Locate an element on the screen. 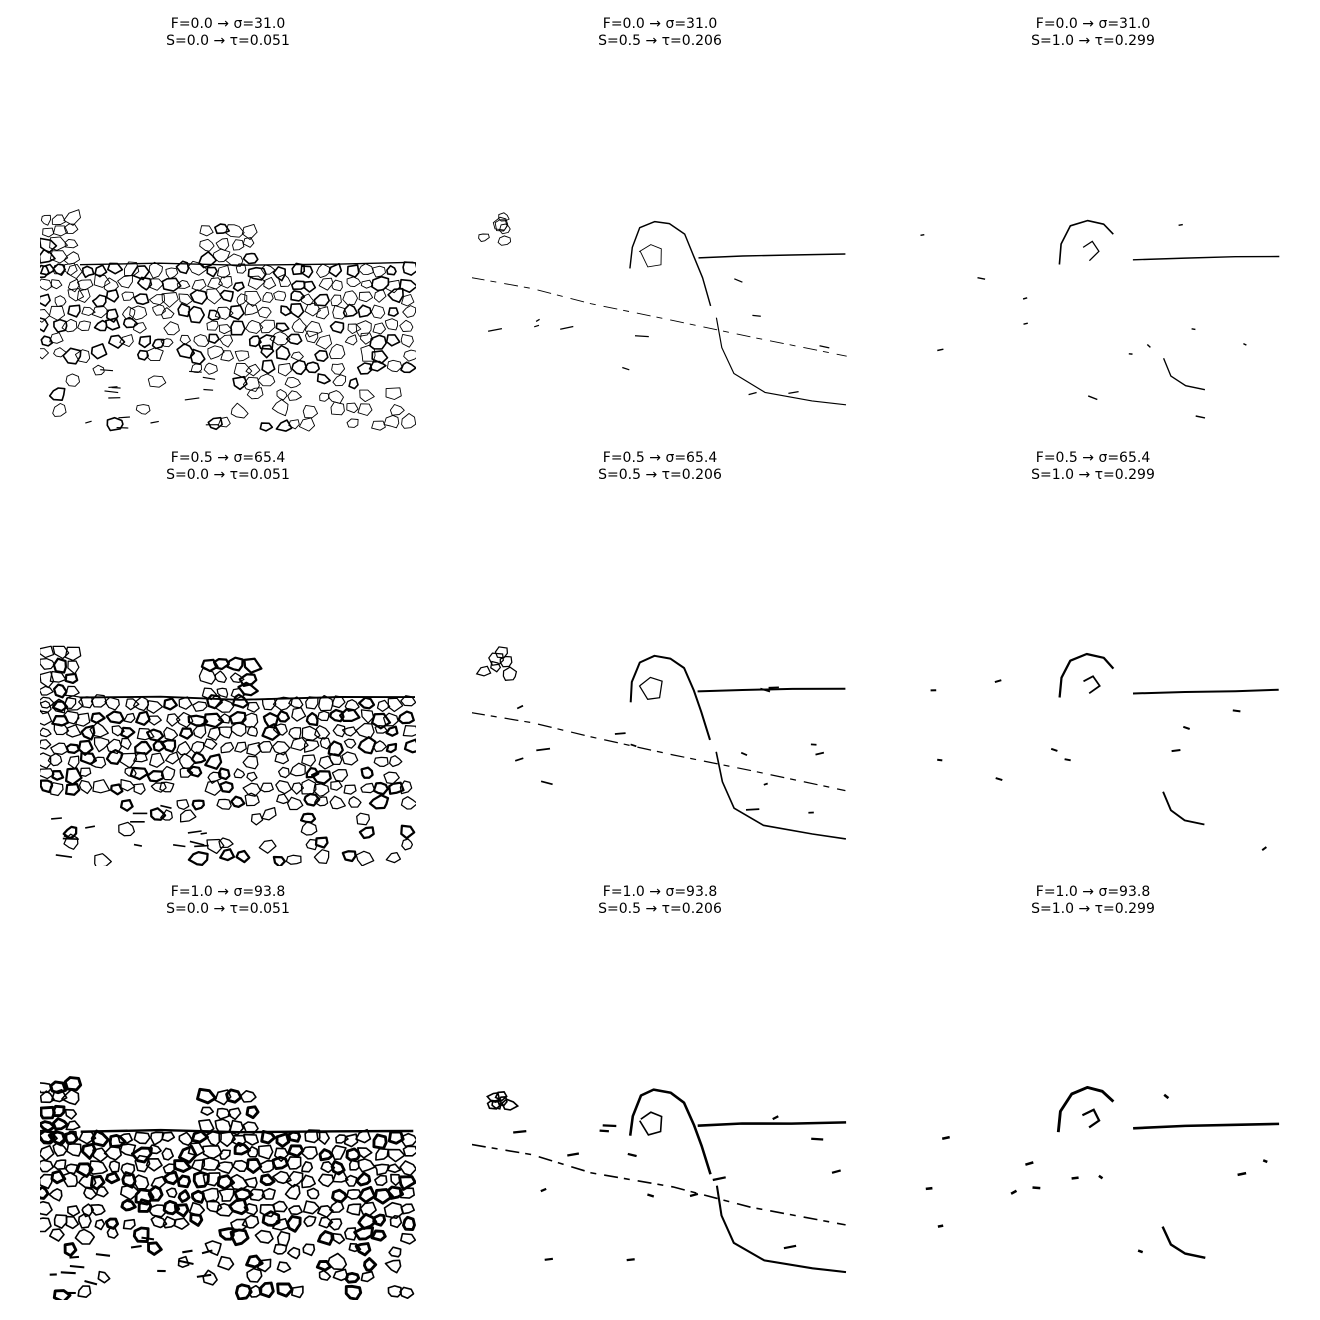 The height and width of the screenshot is (1320, 1320). panel-title-line-2: S=0.5 → τ=0.206 is located at coordinates (660, 909).